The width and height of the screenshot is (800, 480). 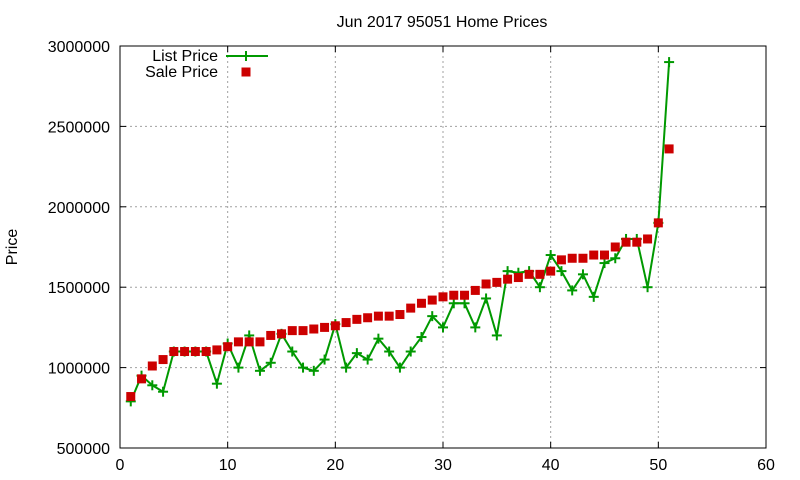 What do you see at coordinates (79, 127) in the screenshot?
I see `y-tick-label: 2500000` at bounding box center [79, 127].